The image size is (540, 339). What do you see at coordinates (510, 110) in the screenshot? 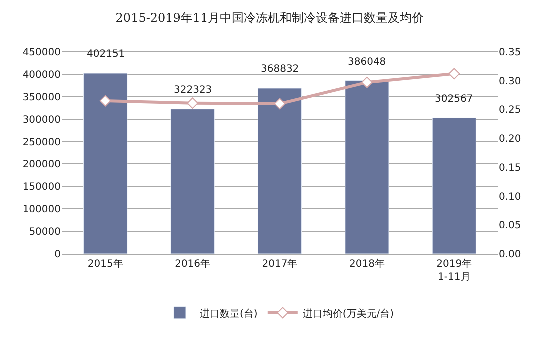
I see `y2-tick-label: 0.25` at bounding box center [510, 110].